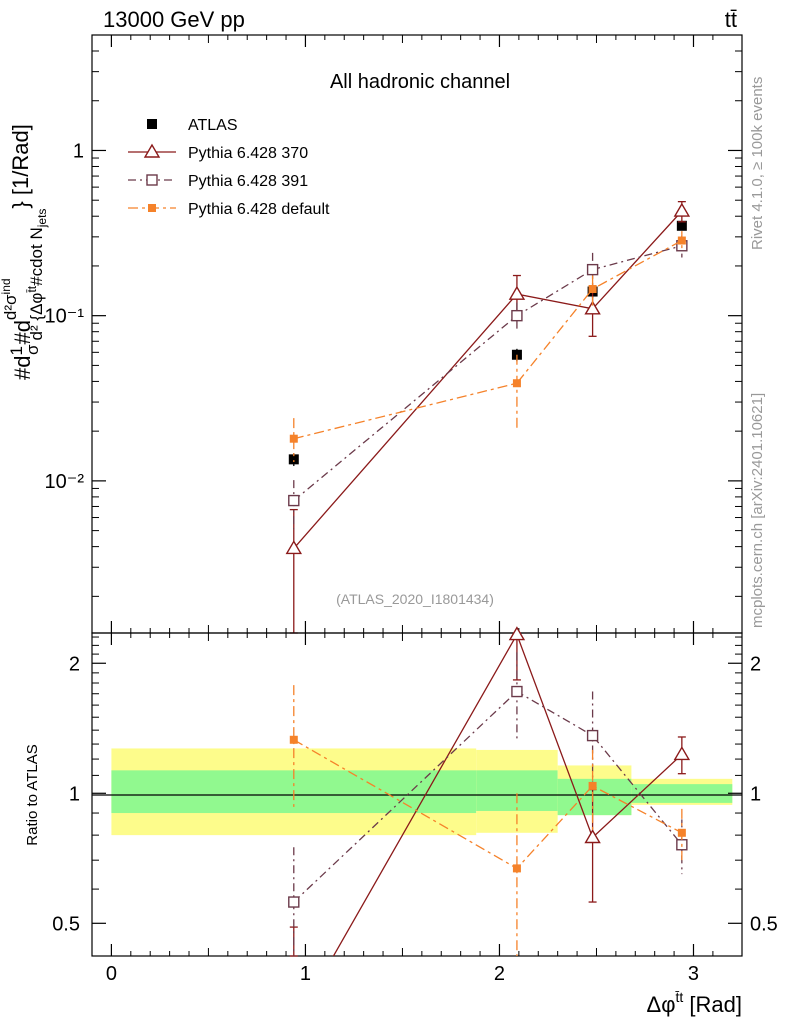 The image size is (786, 1024). I want to click on process-label: tt̄, so click(731, 19).